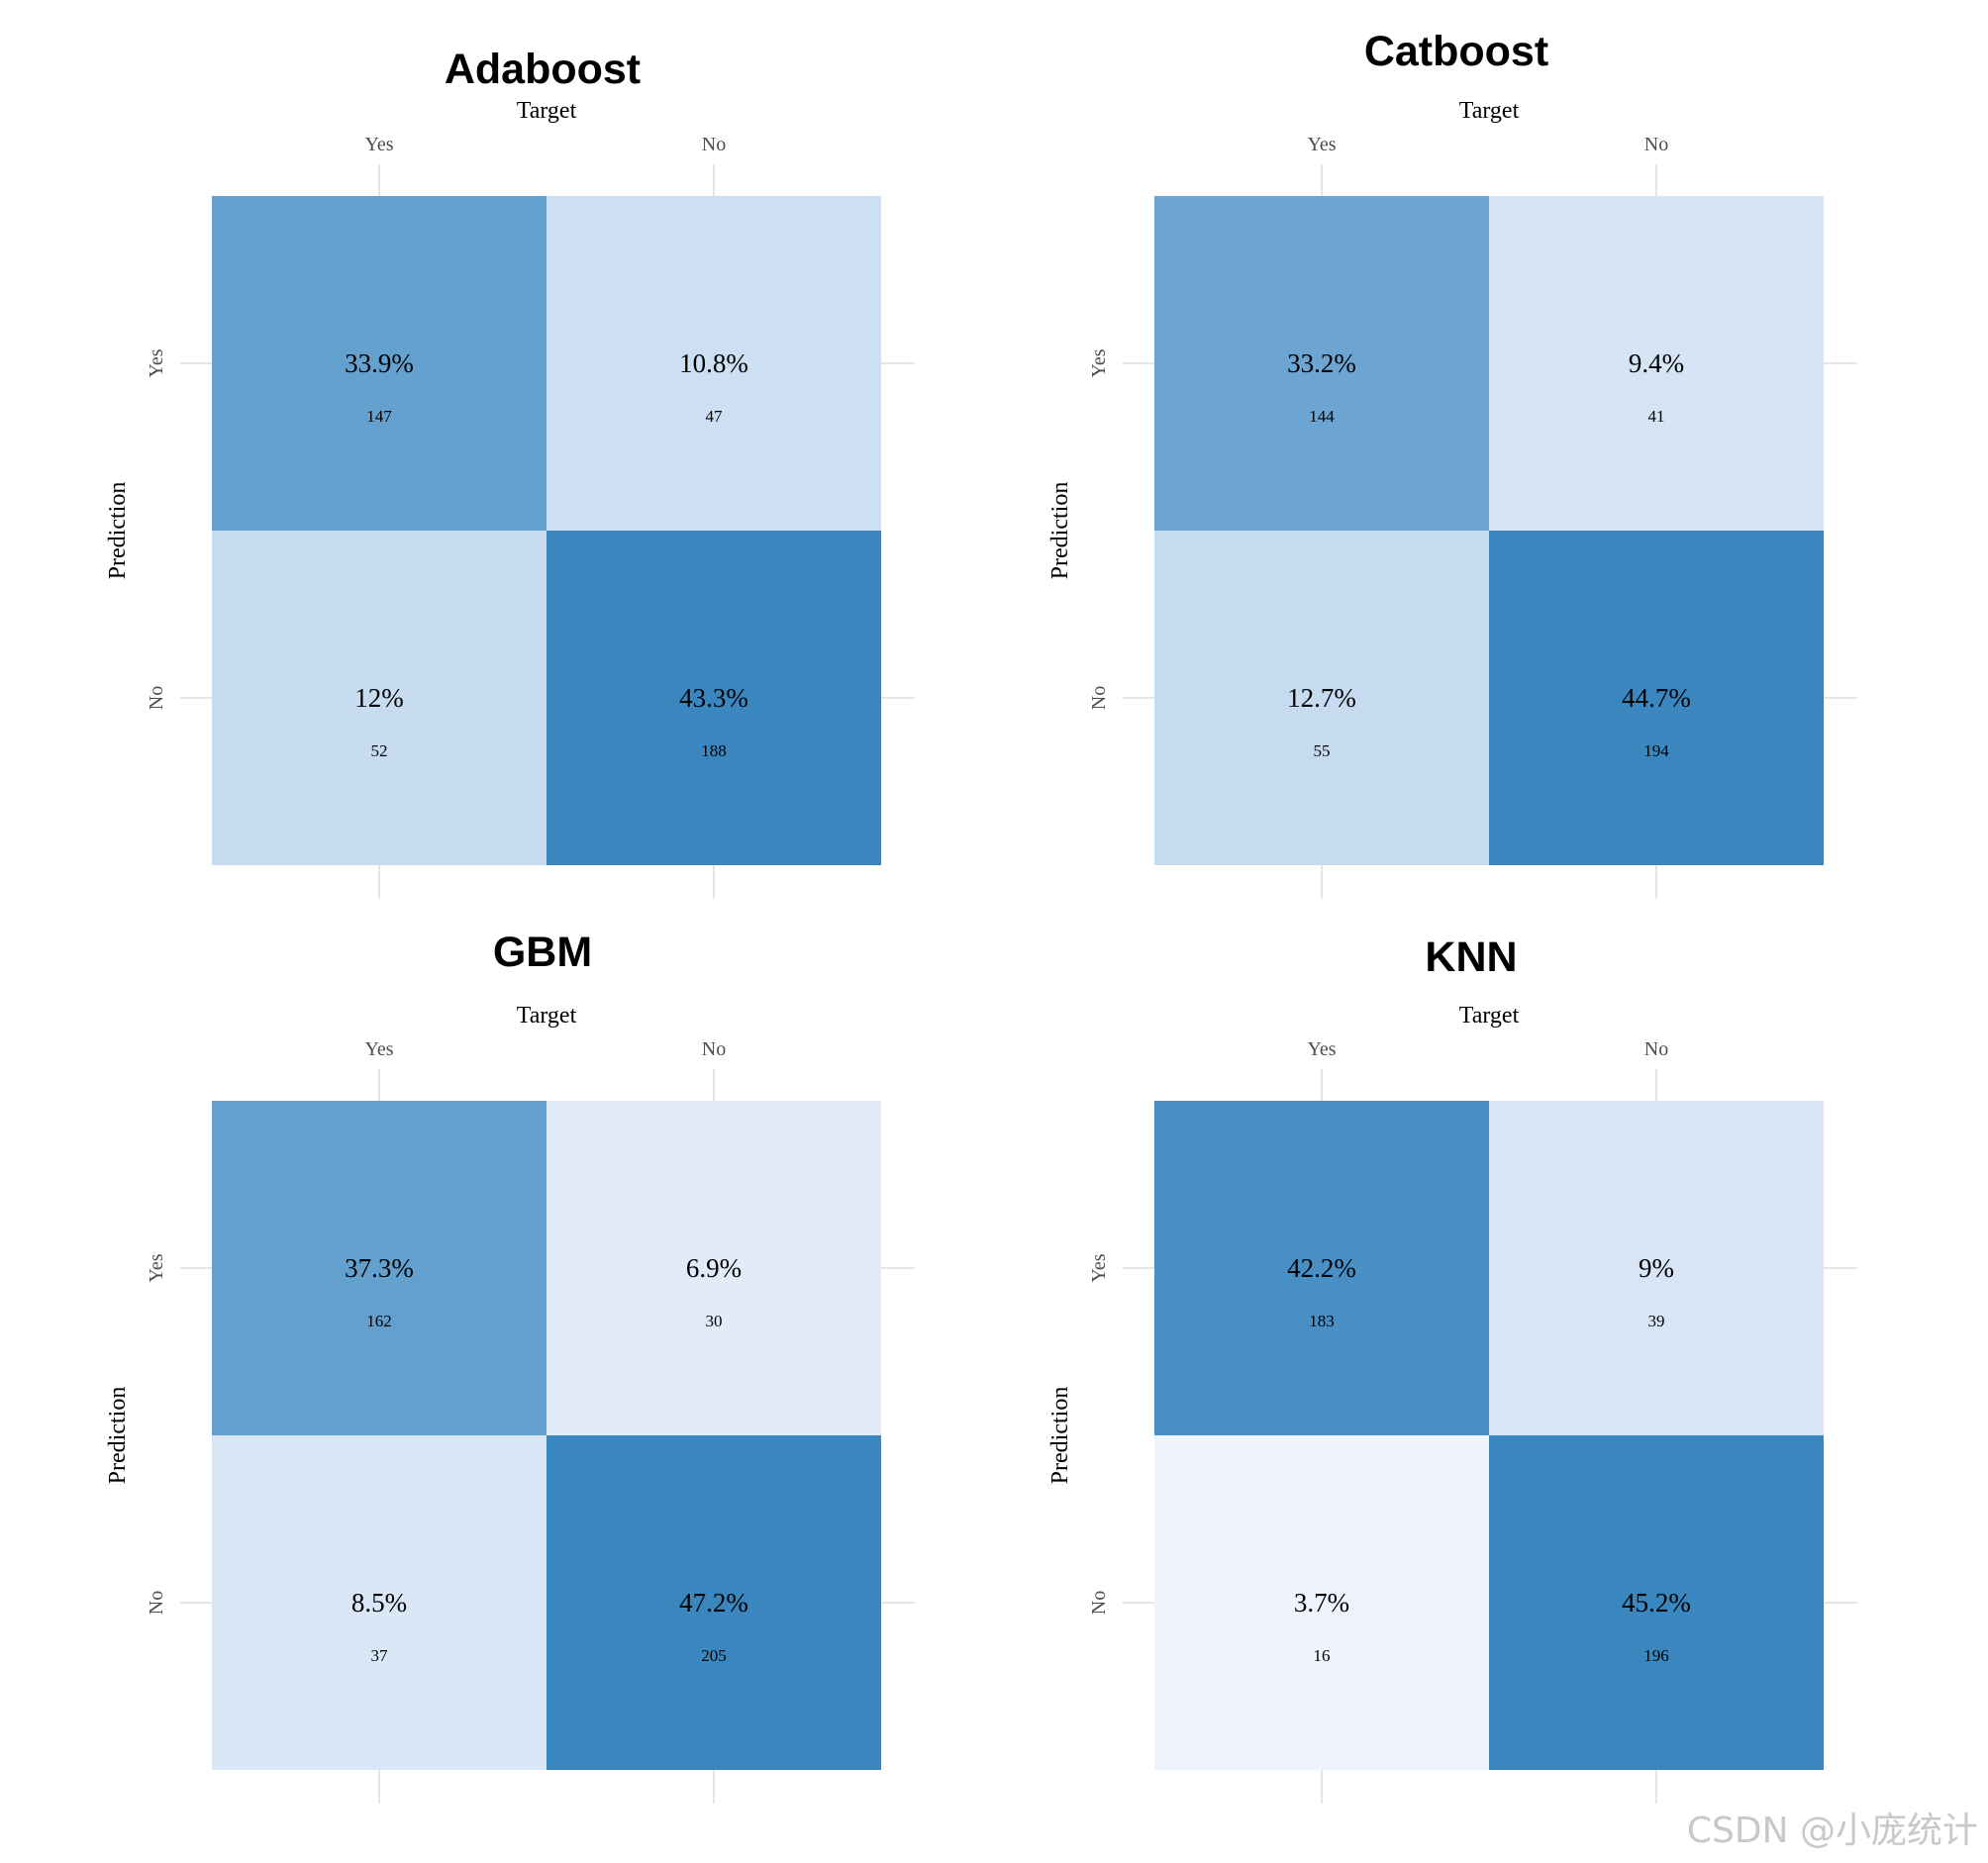  I want to click on gbm-x-tick-no: No, so click(714, 1049).